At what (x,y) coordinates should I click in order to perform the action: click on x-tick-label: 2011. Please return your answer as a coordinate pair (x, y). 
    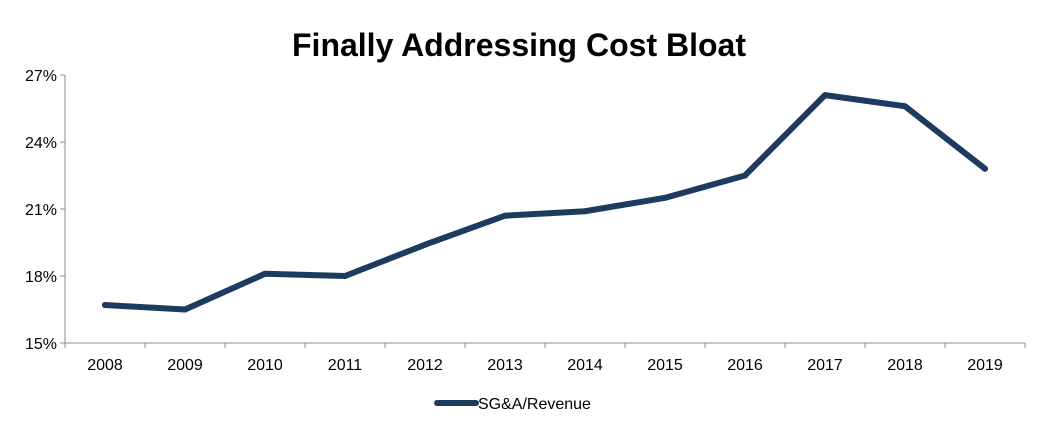
    Looking at the image, I should click on (345, 365).